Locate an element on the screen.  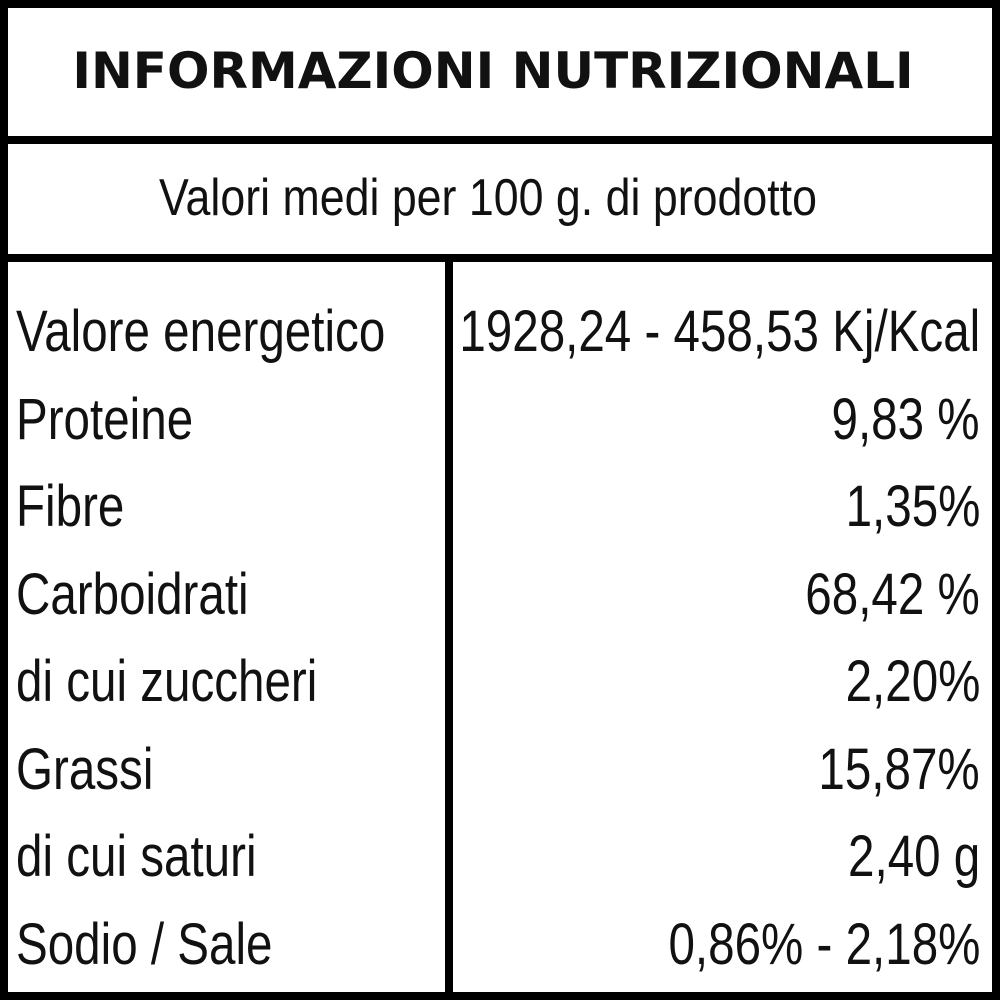
nutrient-value: 2,20% is located at coordinates (912, 681).